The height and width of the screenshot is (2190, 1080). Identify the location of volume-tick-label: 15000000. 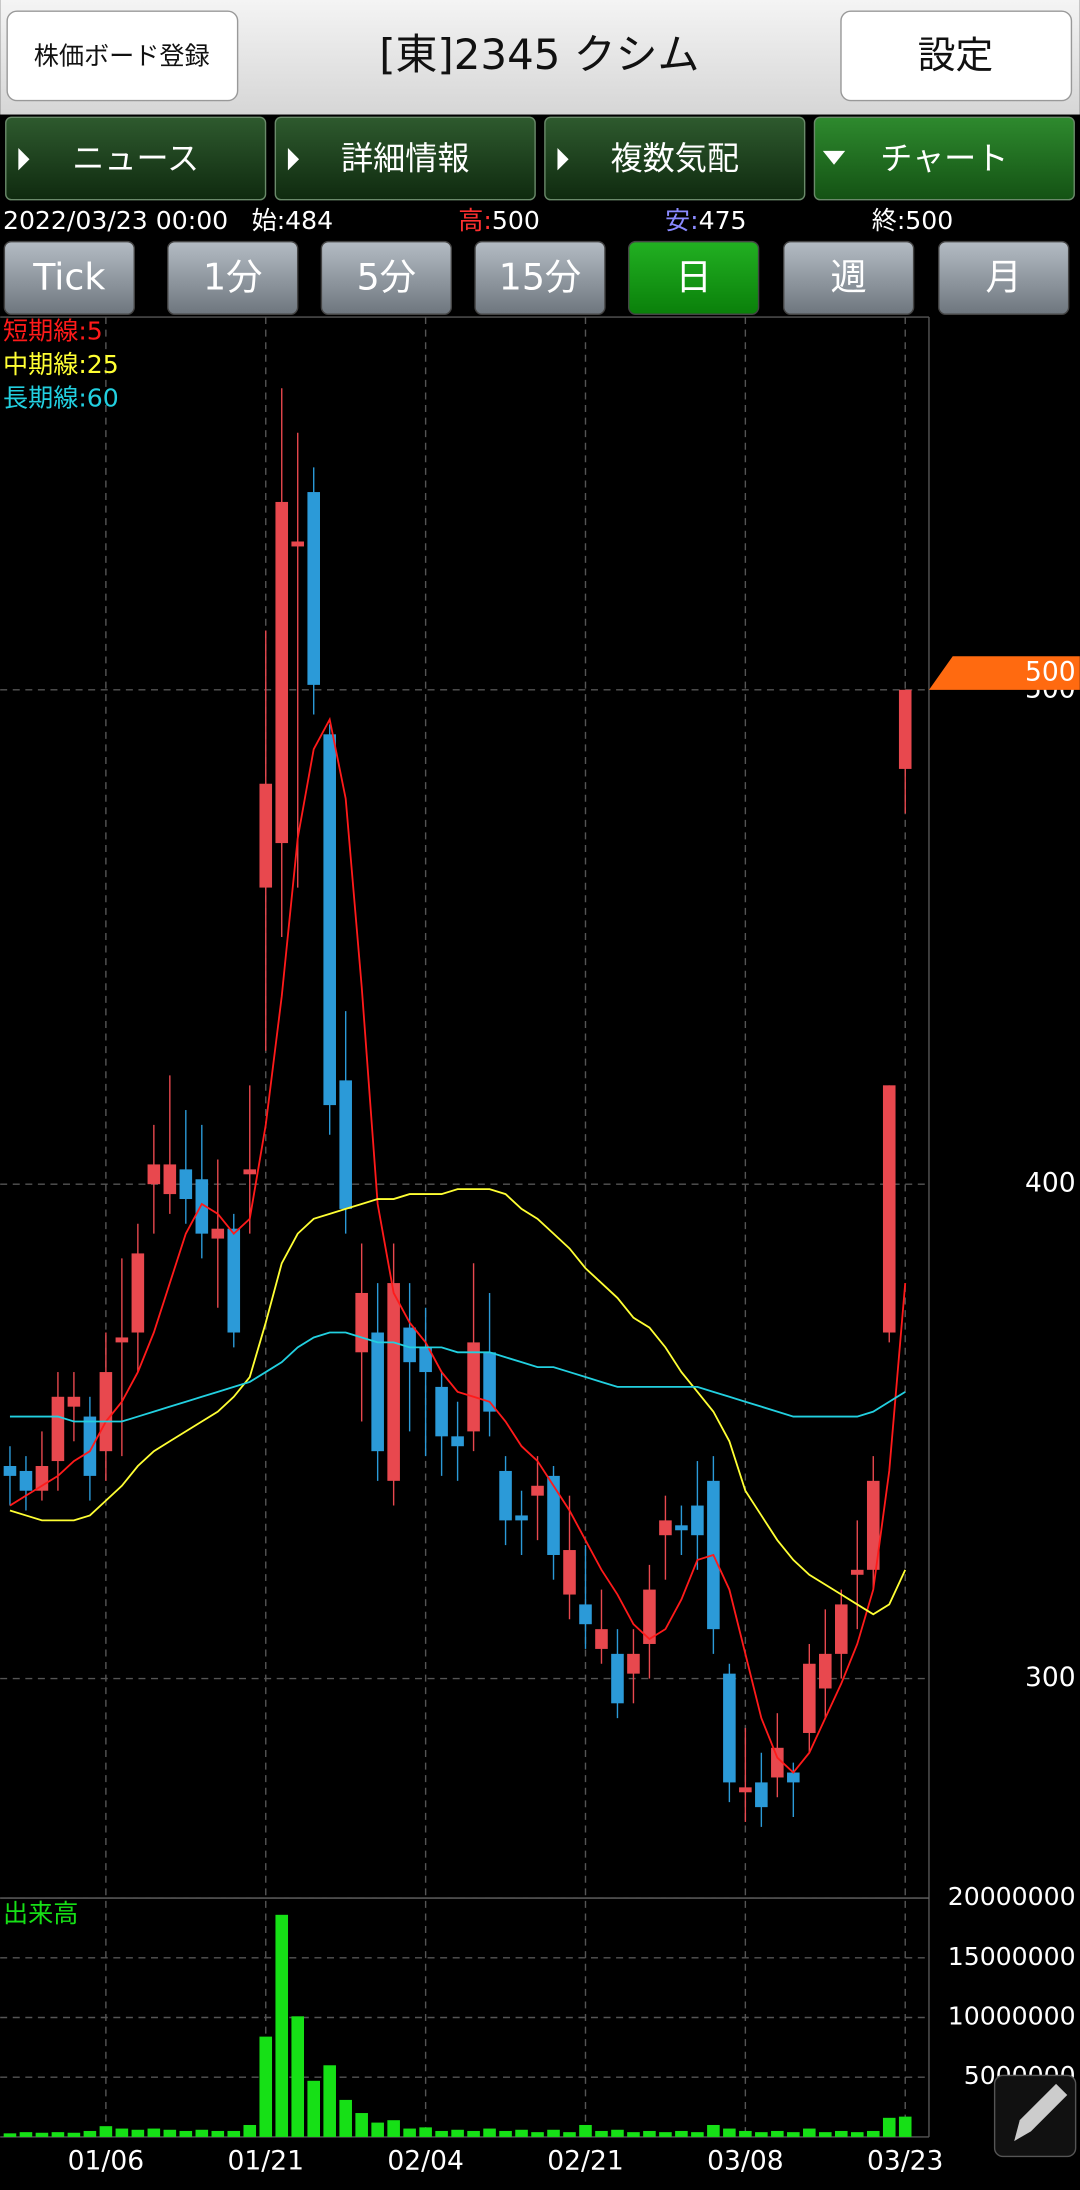
(1012, 1956).